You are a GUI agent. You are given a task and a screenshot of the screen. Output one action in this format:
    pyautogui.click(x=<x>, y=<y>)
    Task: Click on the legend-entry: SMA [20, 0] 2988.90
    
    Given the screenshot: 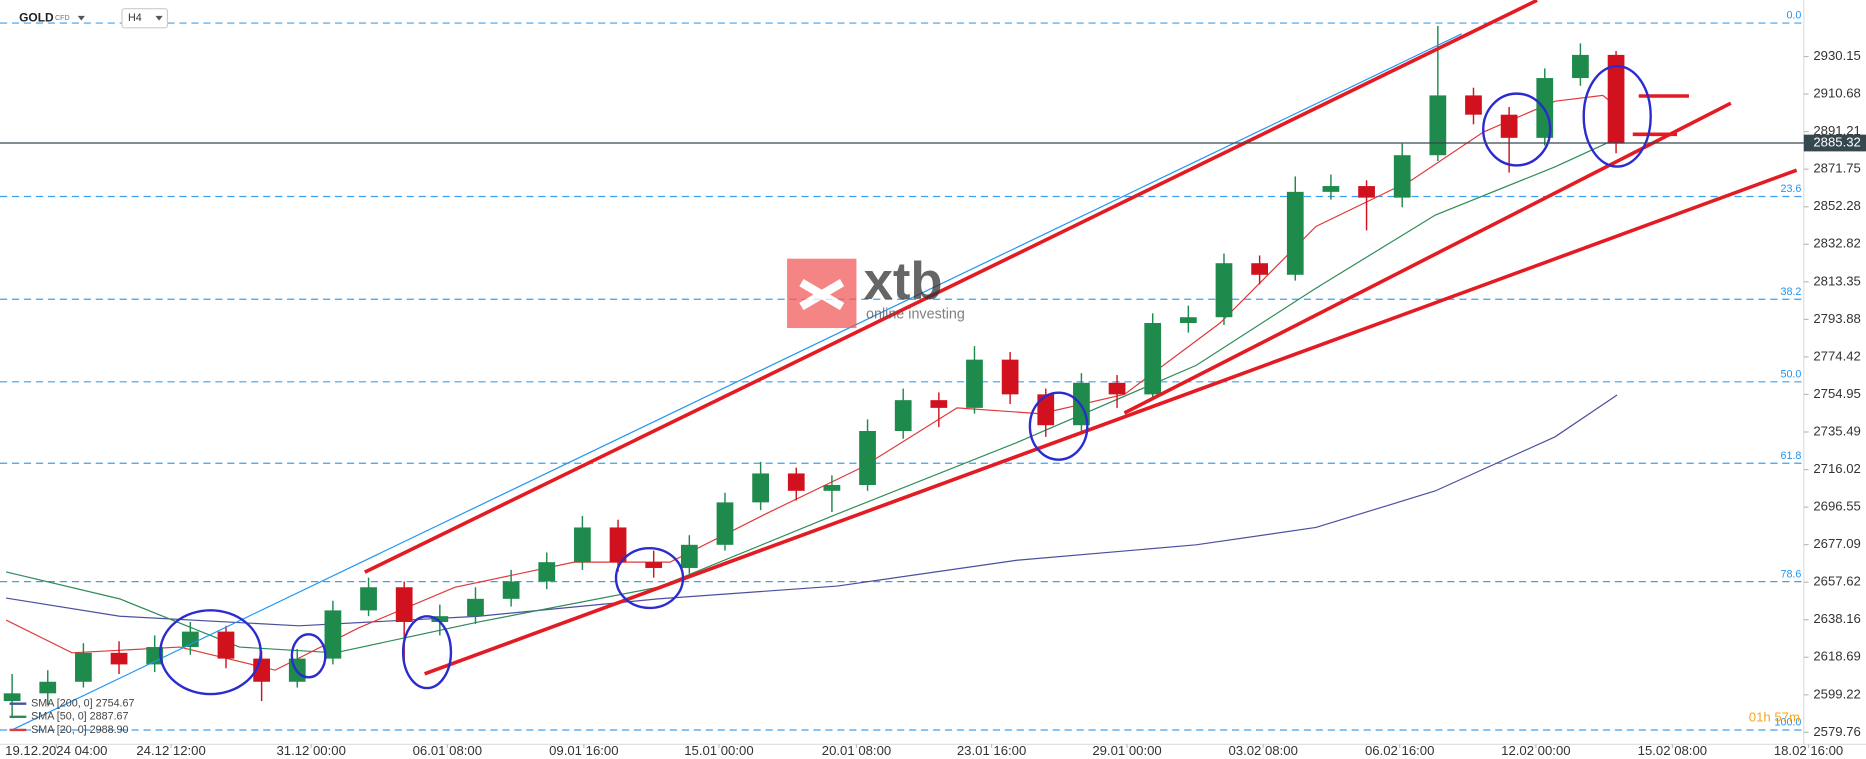 What is the action you would take?
    pyautogui.click(x=79, y=730)
    